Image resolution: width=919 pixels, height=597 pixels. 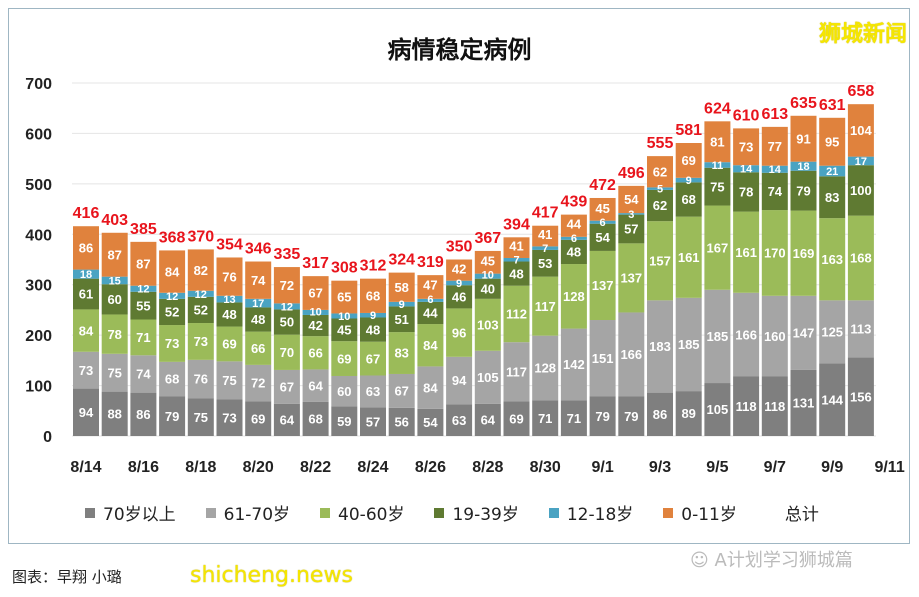 I want to click on segment-label: 147, so click(x=804, y=333).